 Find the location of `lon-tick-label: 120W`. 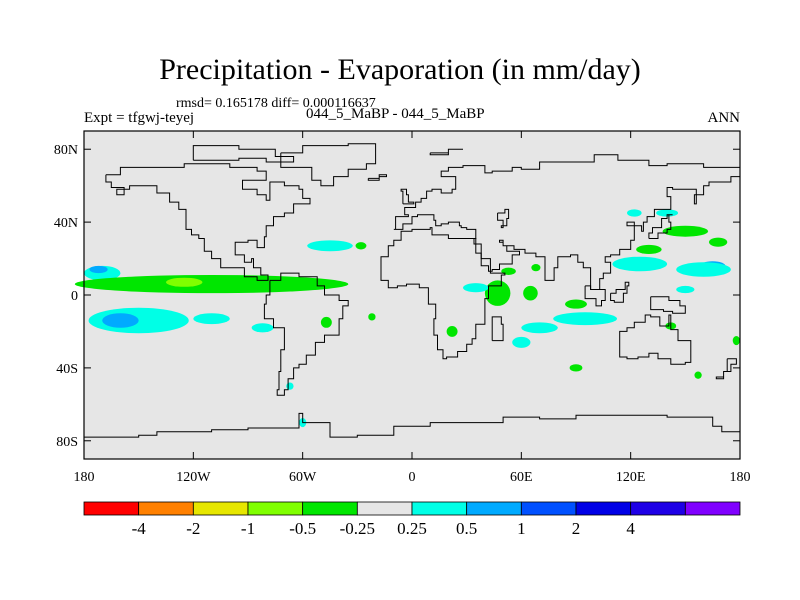

lon-tick-label: 120W is located at coordinates (193, 477).